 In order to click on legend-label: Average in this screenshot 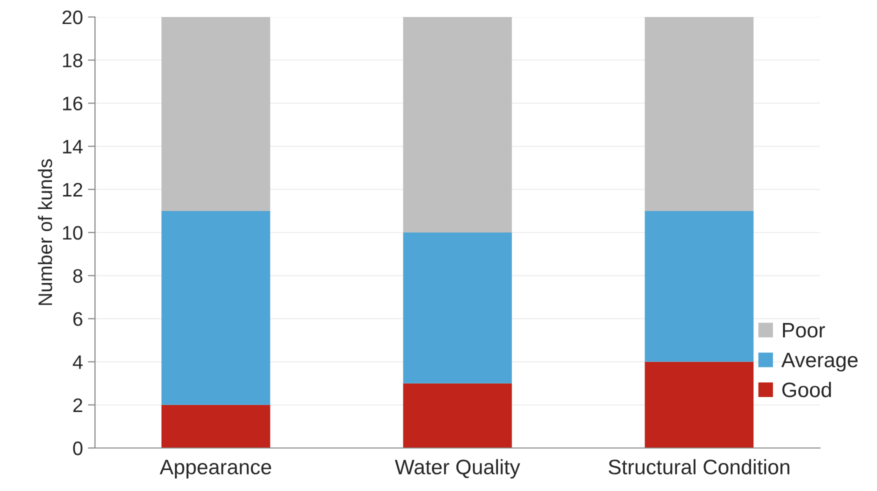, I will do `click(819, 362)`.